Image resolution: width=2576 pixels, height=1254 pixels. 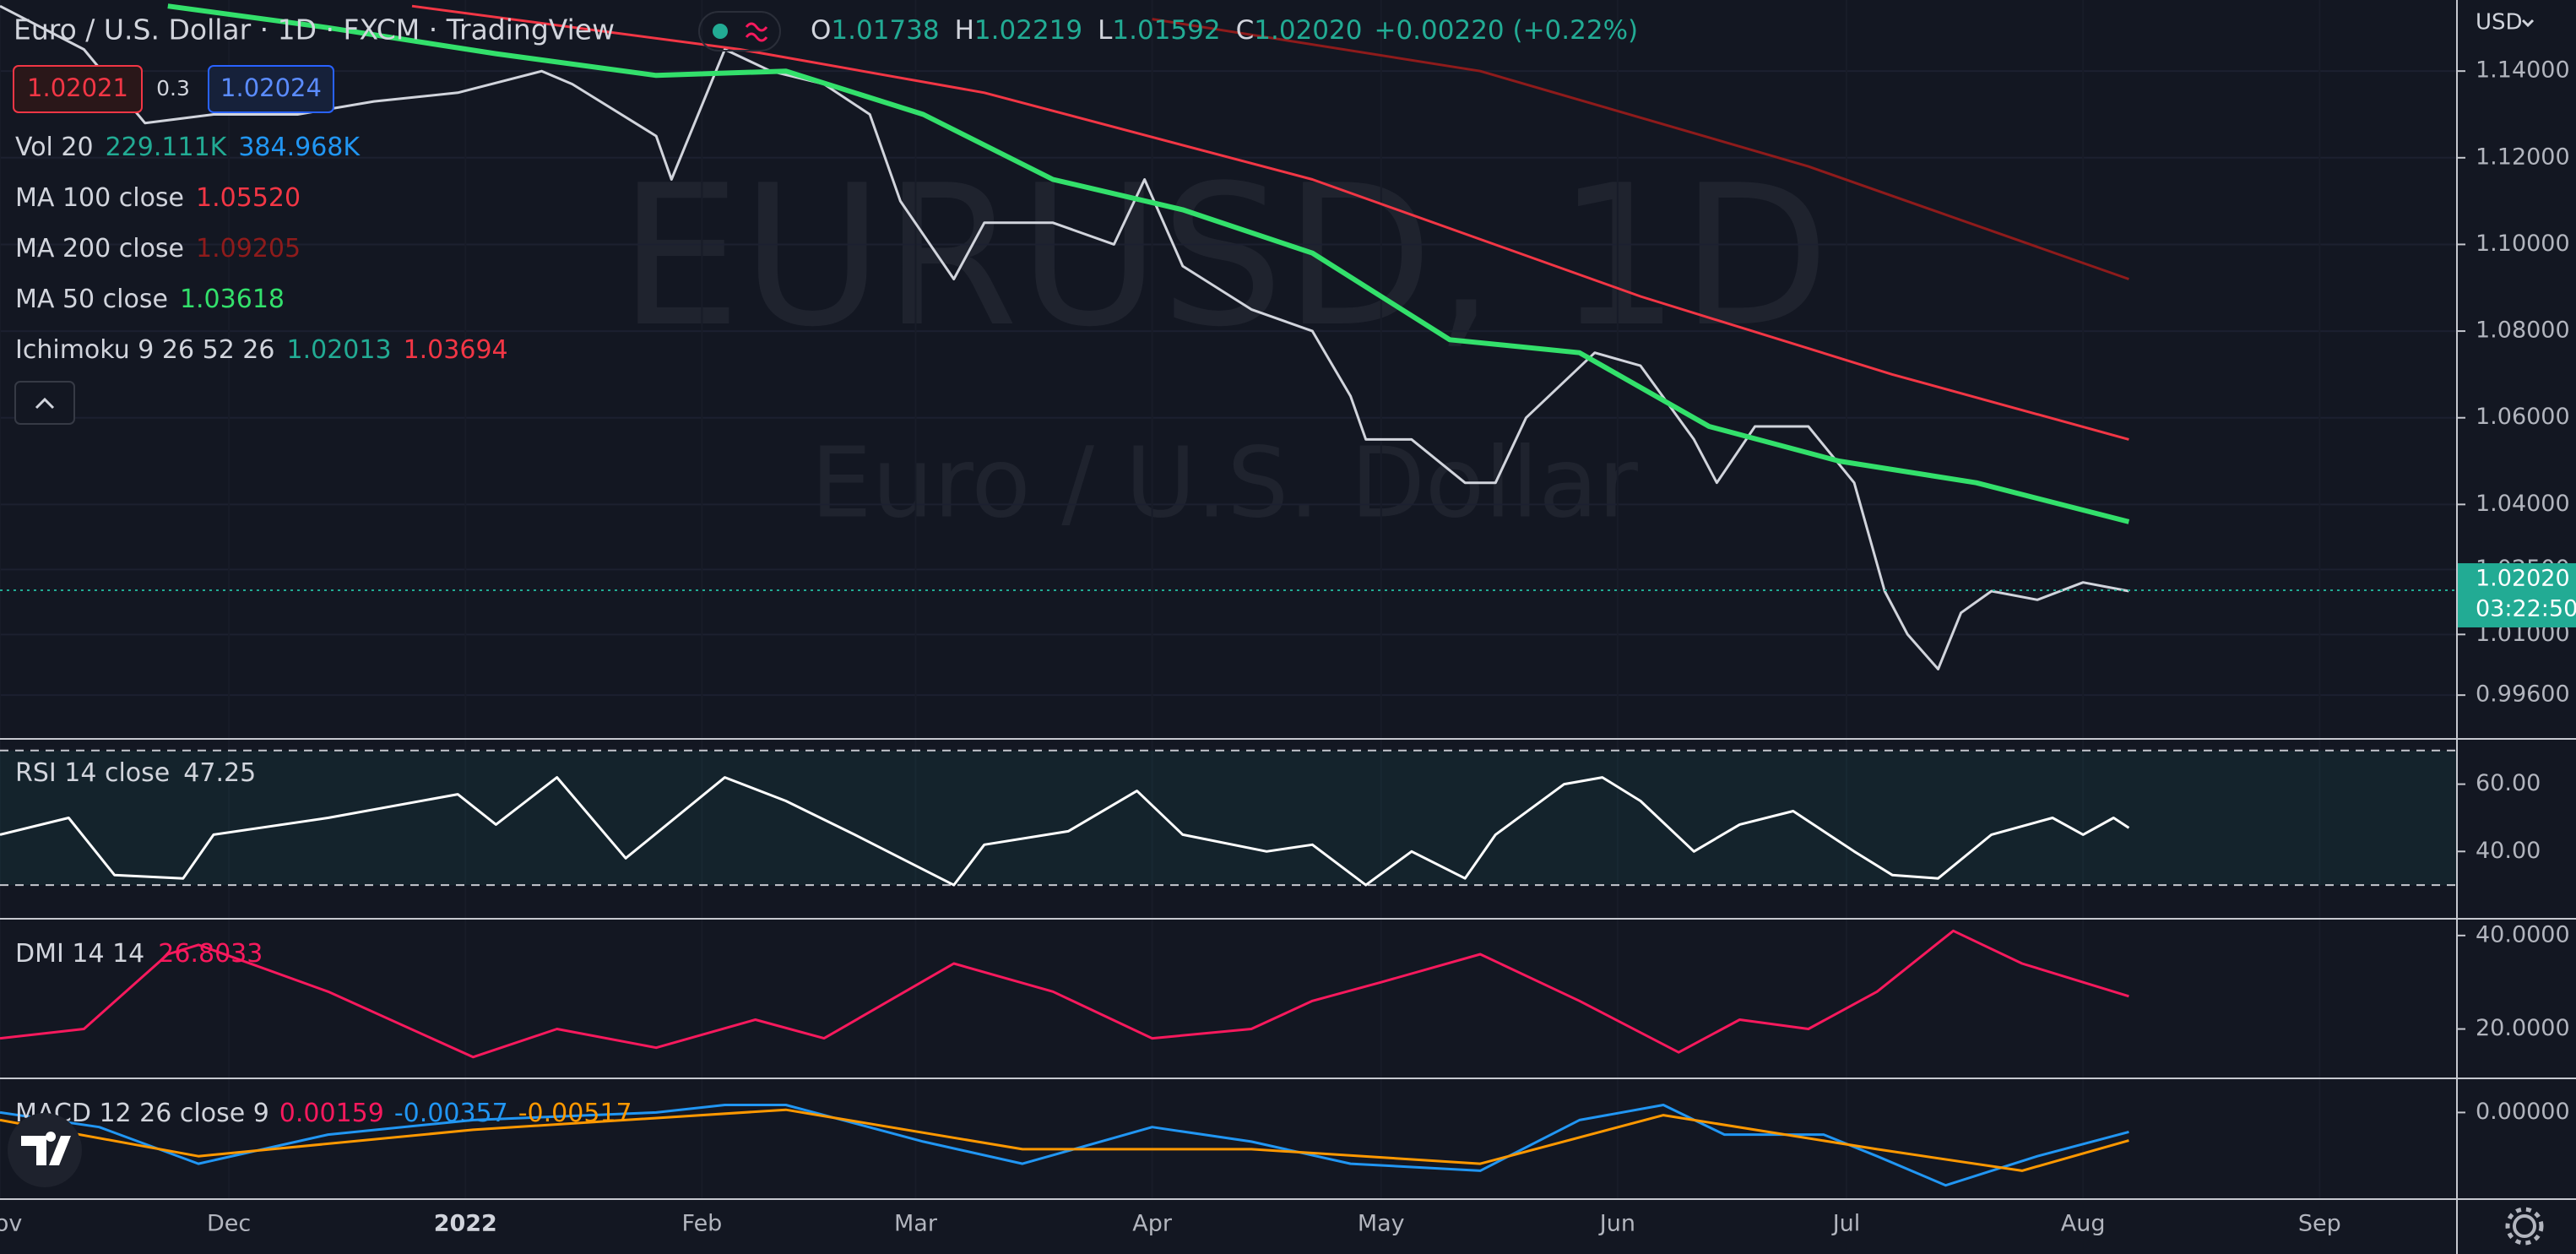 I want to click on button-frame, so click(x=44, y=403).